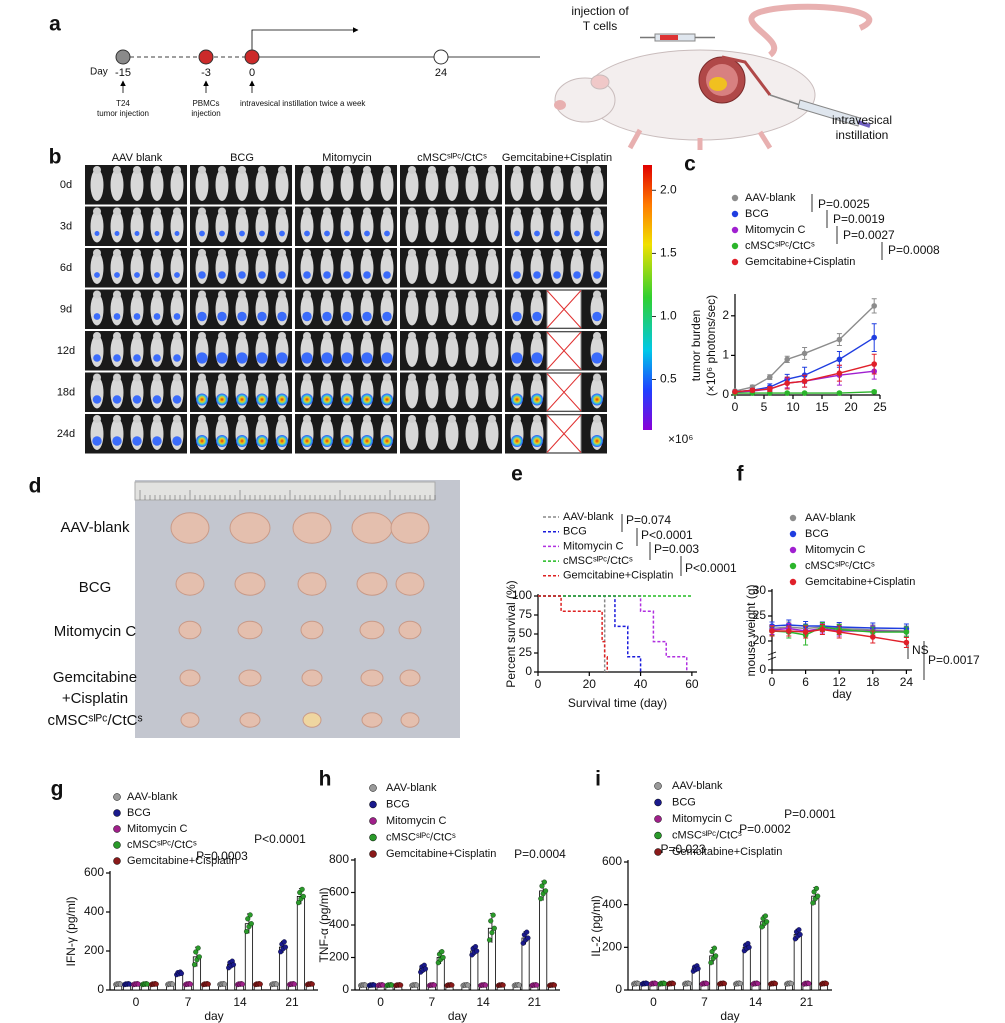 The height and width of the screenshot is (1023, 1005). Describe the element at coordinates (653, 1002) in the screenshot. I see `x-tick-label: 0` at that location.